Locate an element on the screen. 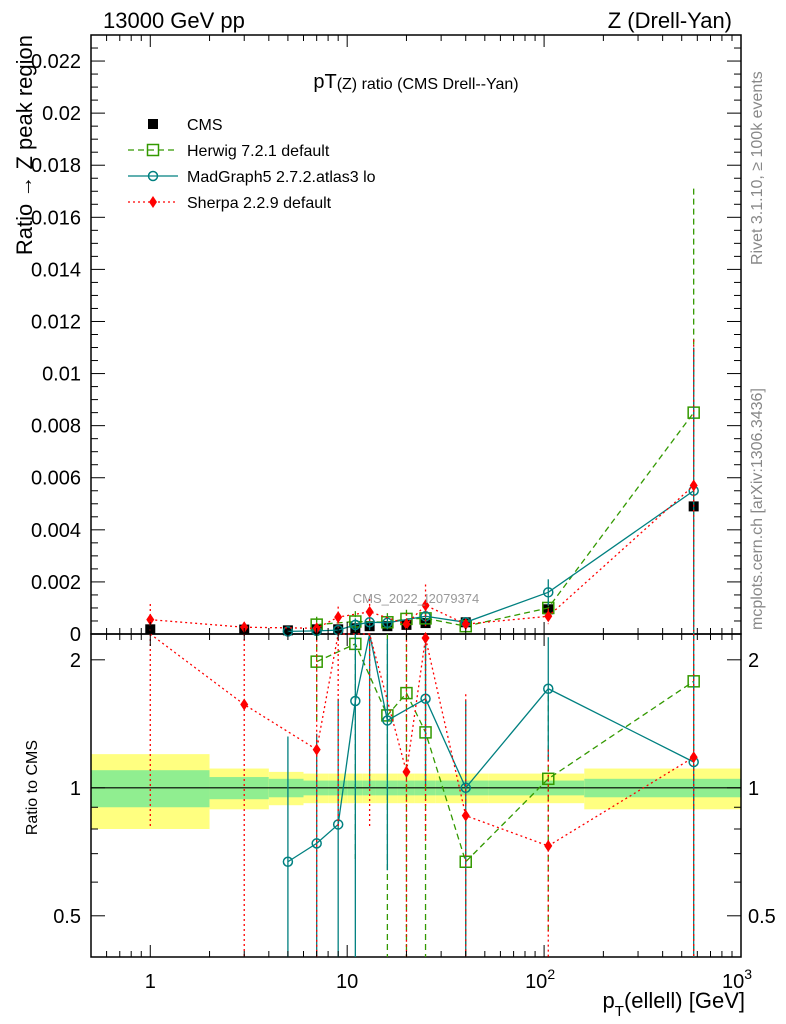 The image size is (786, 1024). legend-marker-madgraph5 is located at coordinates (153, 176).